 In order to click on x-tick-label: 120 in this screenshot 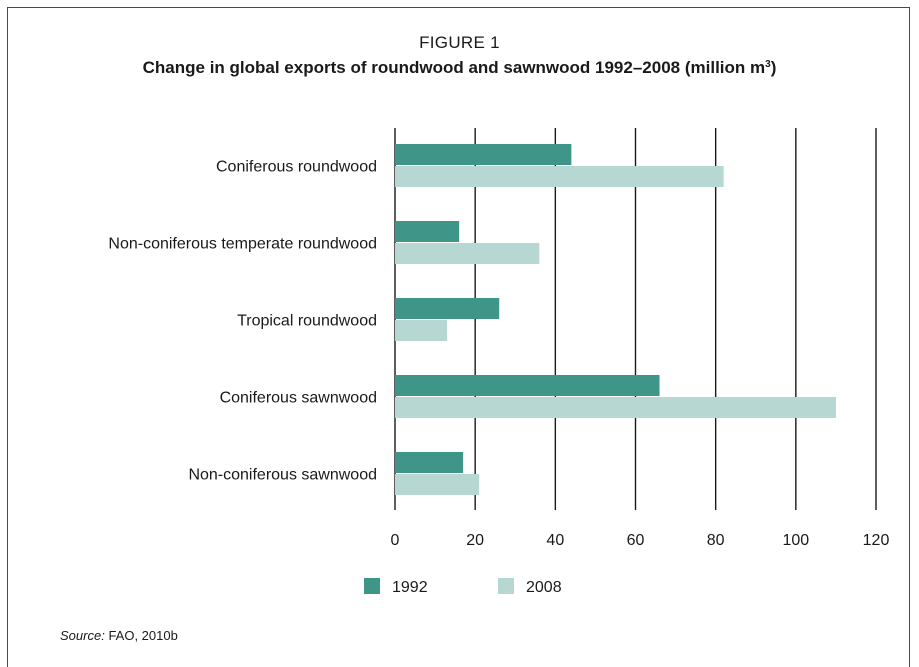, I will do `click(876, 540)`.